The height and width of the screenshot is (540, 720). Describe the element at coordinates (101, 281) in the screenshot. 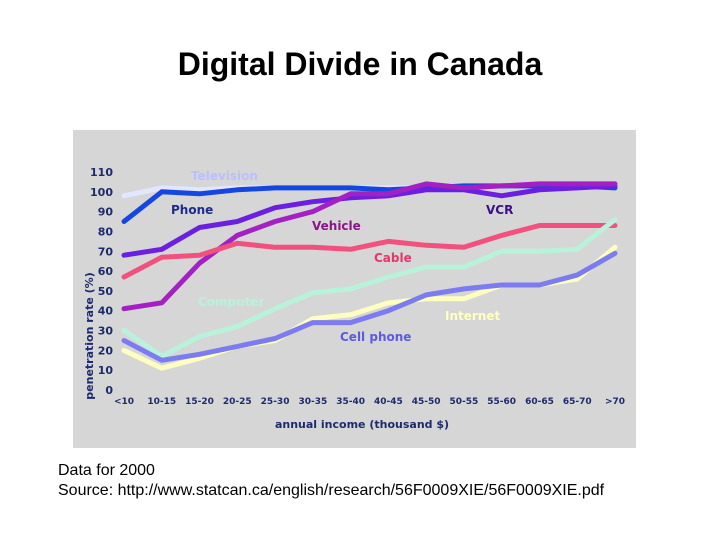

I see `y-axis: 0 10 20 30 40 50 60 70 80 90 100 110` at that location.